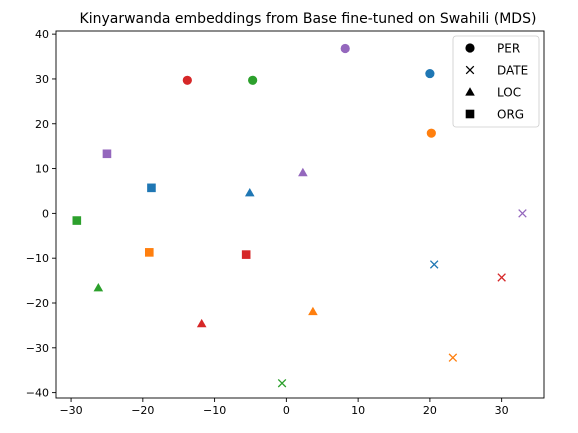  What do you see at coordinates (45, 213) in the screenshot?
I see `y-tick-label: 0` at bounding box center [45, 213].